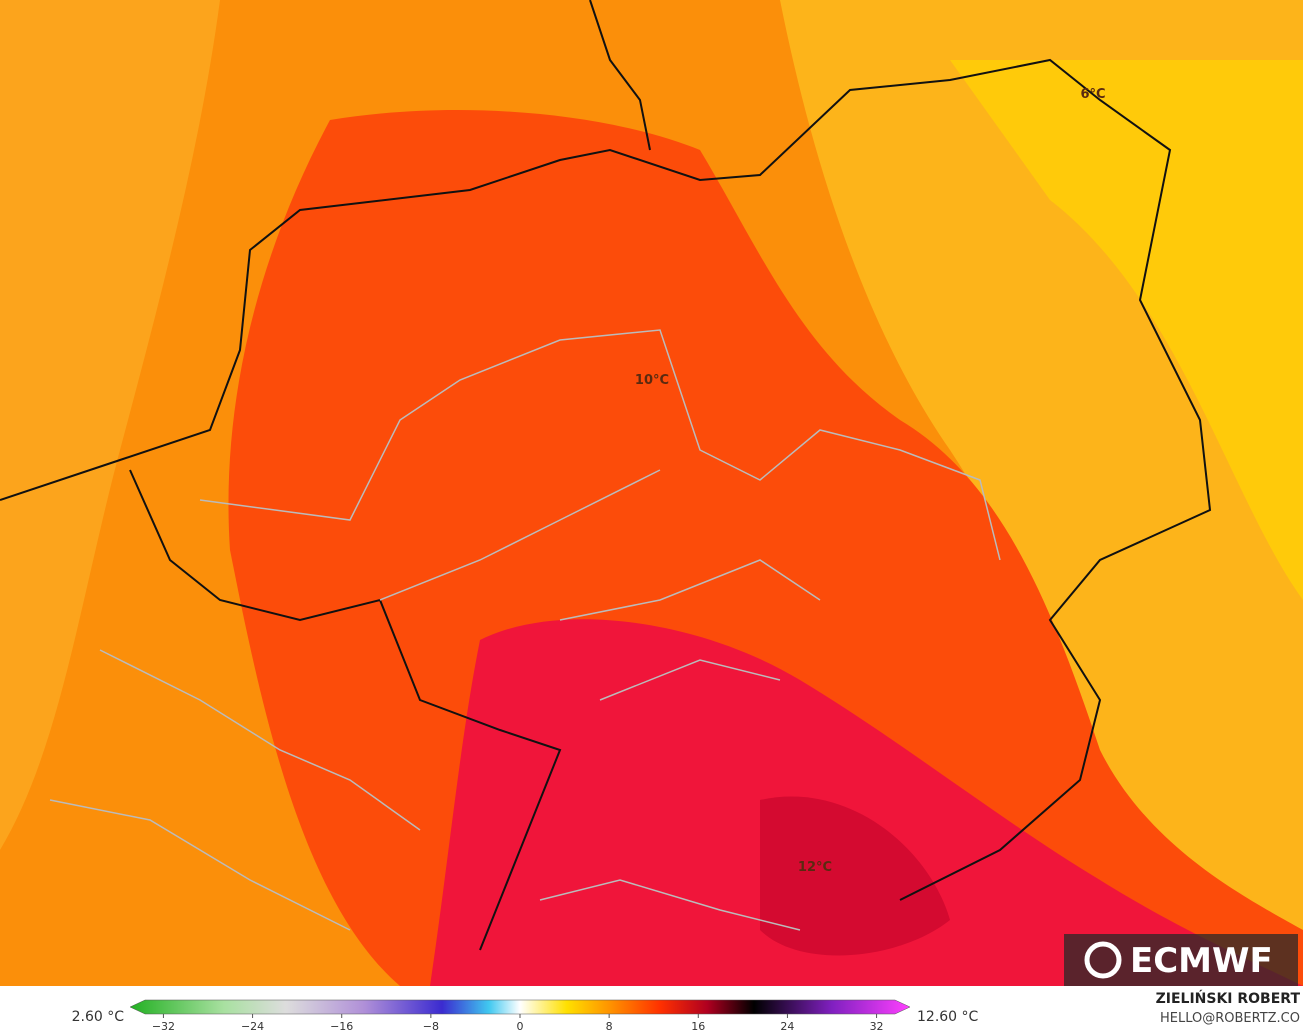 The image size is (1303, 1035). What do you see at coordinates (520, 1026) in the screenshot?
I see `tick-label: 0` at bounding box center [520, 1026].